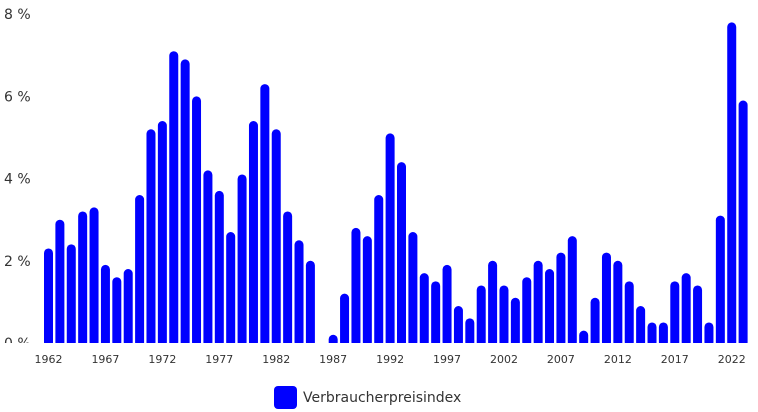  Describe the element at coordinates (584, 338) in the screenshot. I see `bar-2009` at that location.